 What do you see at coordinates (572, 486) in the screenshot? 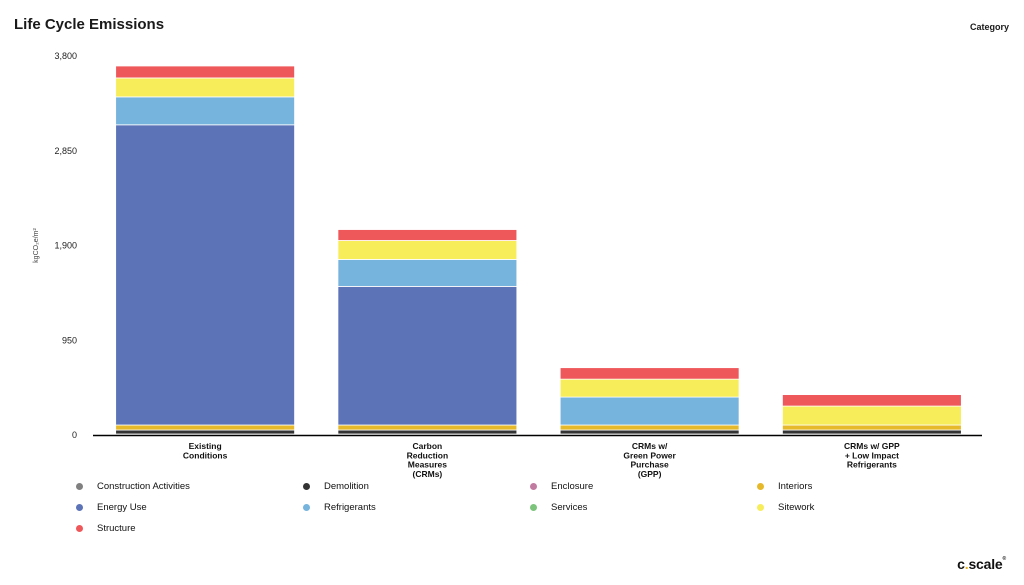
I see `legend-label: Enclosure` at bounding box center [572, 486].